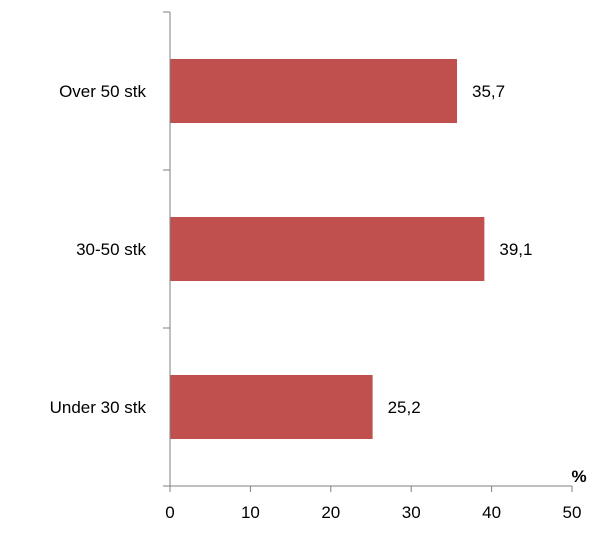 This screenshot has height=536, width=597. Describe the element at coordinates (515, 249) in the screenshot. I see `bar-value-label: 39,1` at that location.